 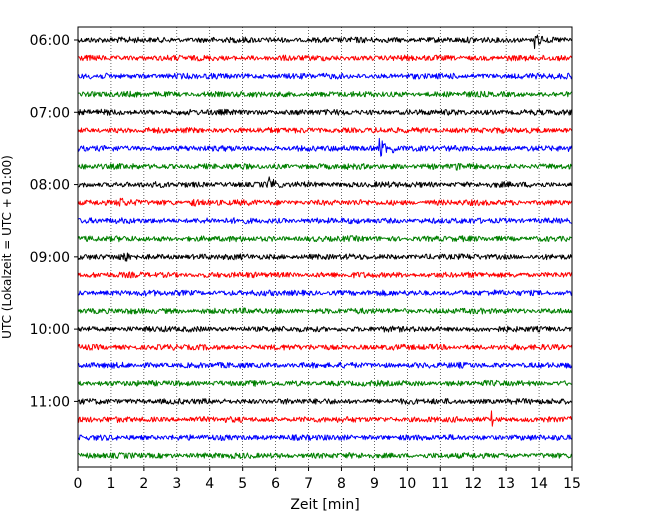 I want to click on x-tick-label: 13, so click(x=506, y=484).